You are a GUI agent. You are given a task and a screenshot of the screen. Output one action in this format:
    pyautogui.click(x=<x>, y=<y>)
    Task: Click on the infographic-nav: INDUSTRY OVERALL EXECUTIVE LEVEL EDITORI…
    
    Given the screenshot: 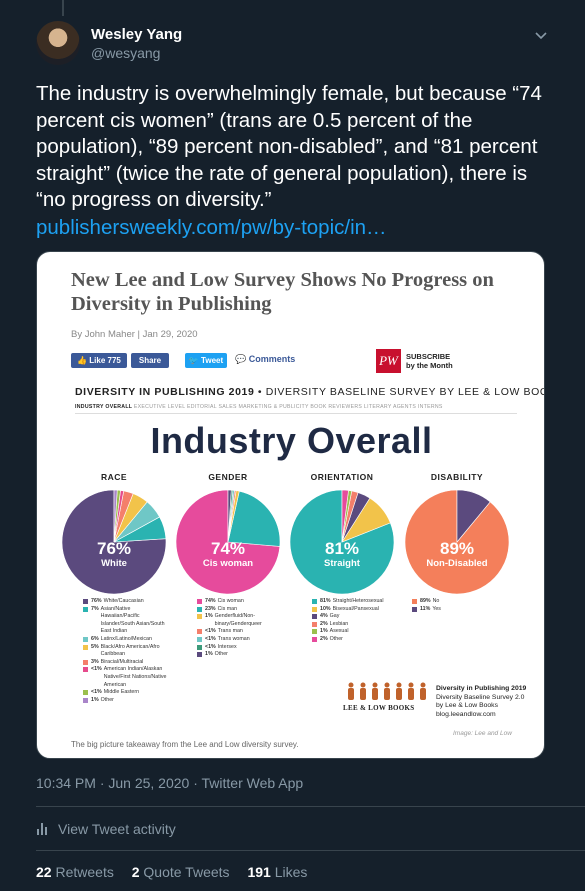 What is the action you would take?
    pyautogui.click(x=296, y=409)
    